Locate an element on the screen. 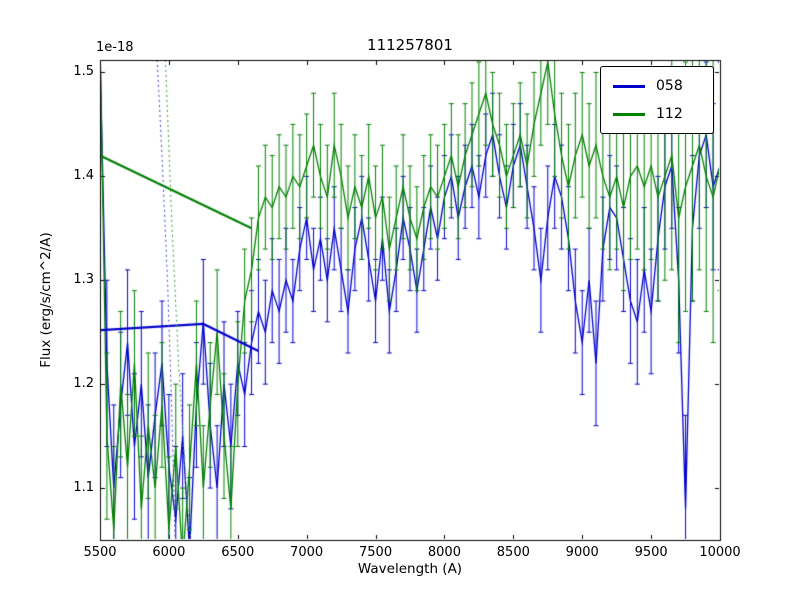 The width and height of the screenshot is (800, 600). x-tick-label: 6000 is located at coordinates (169, 552).